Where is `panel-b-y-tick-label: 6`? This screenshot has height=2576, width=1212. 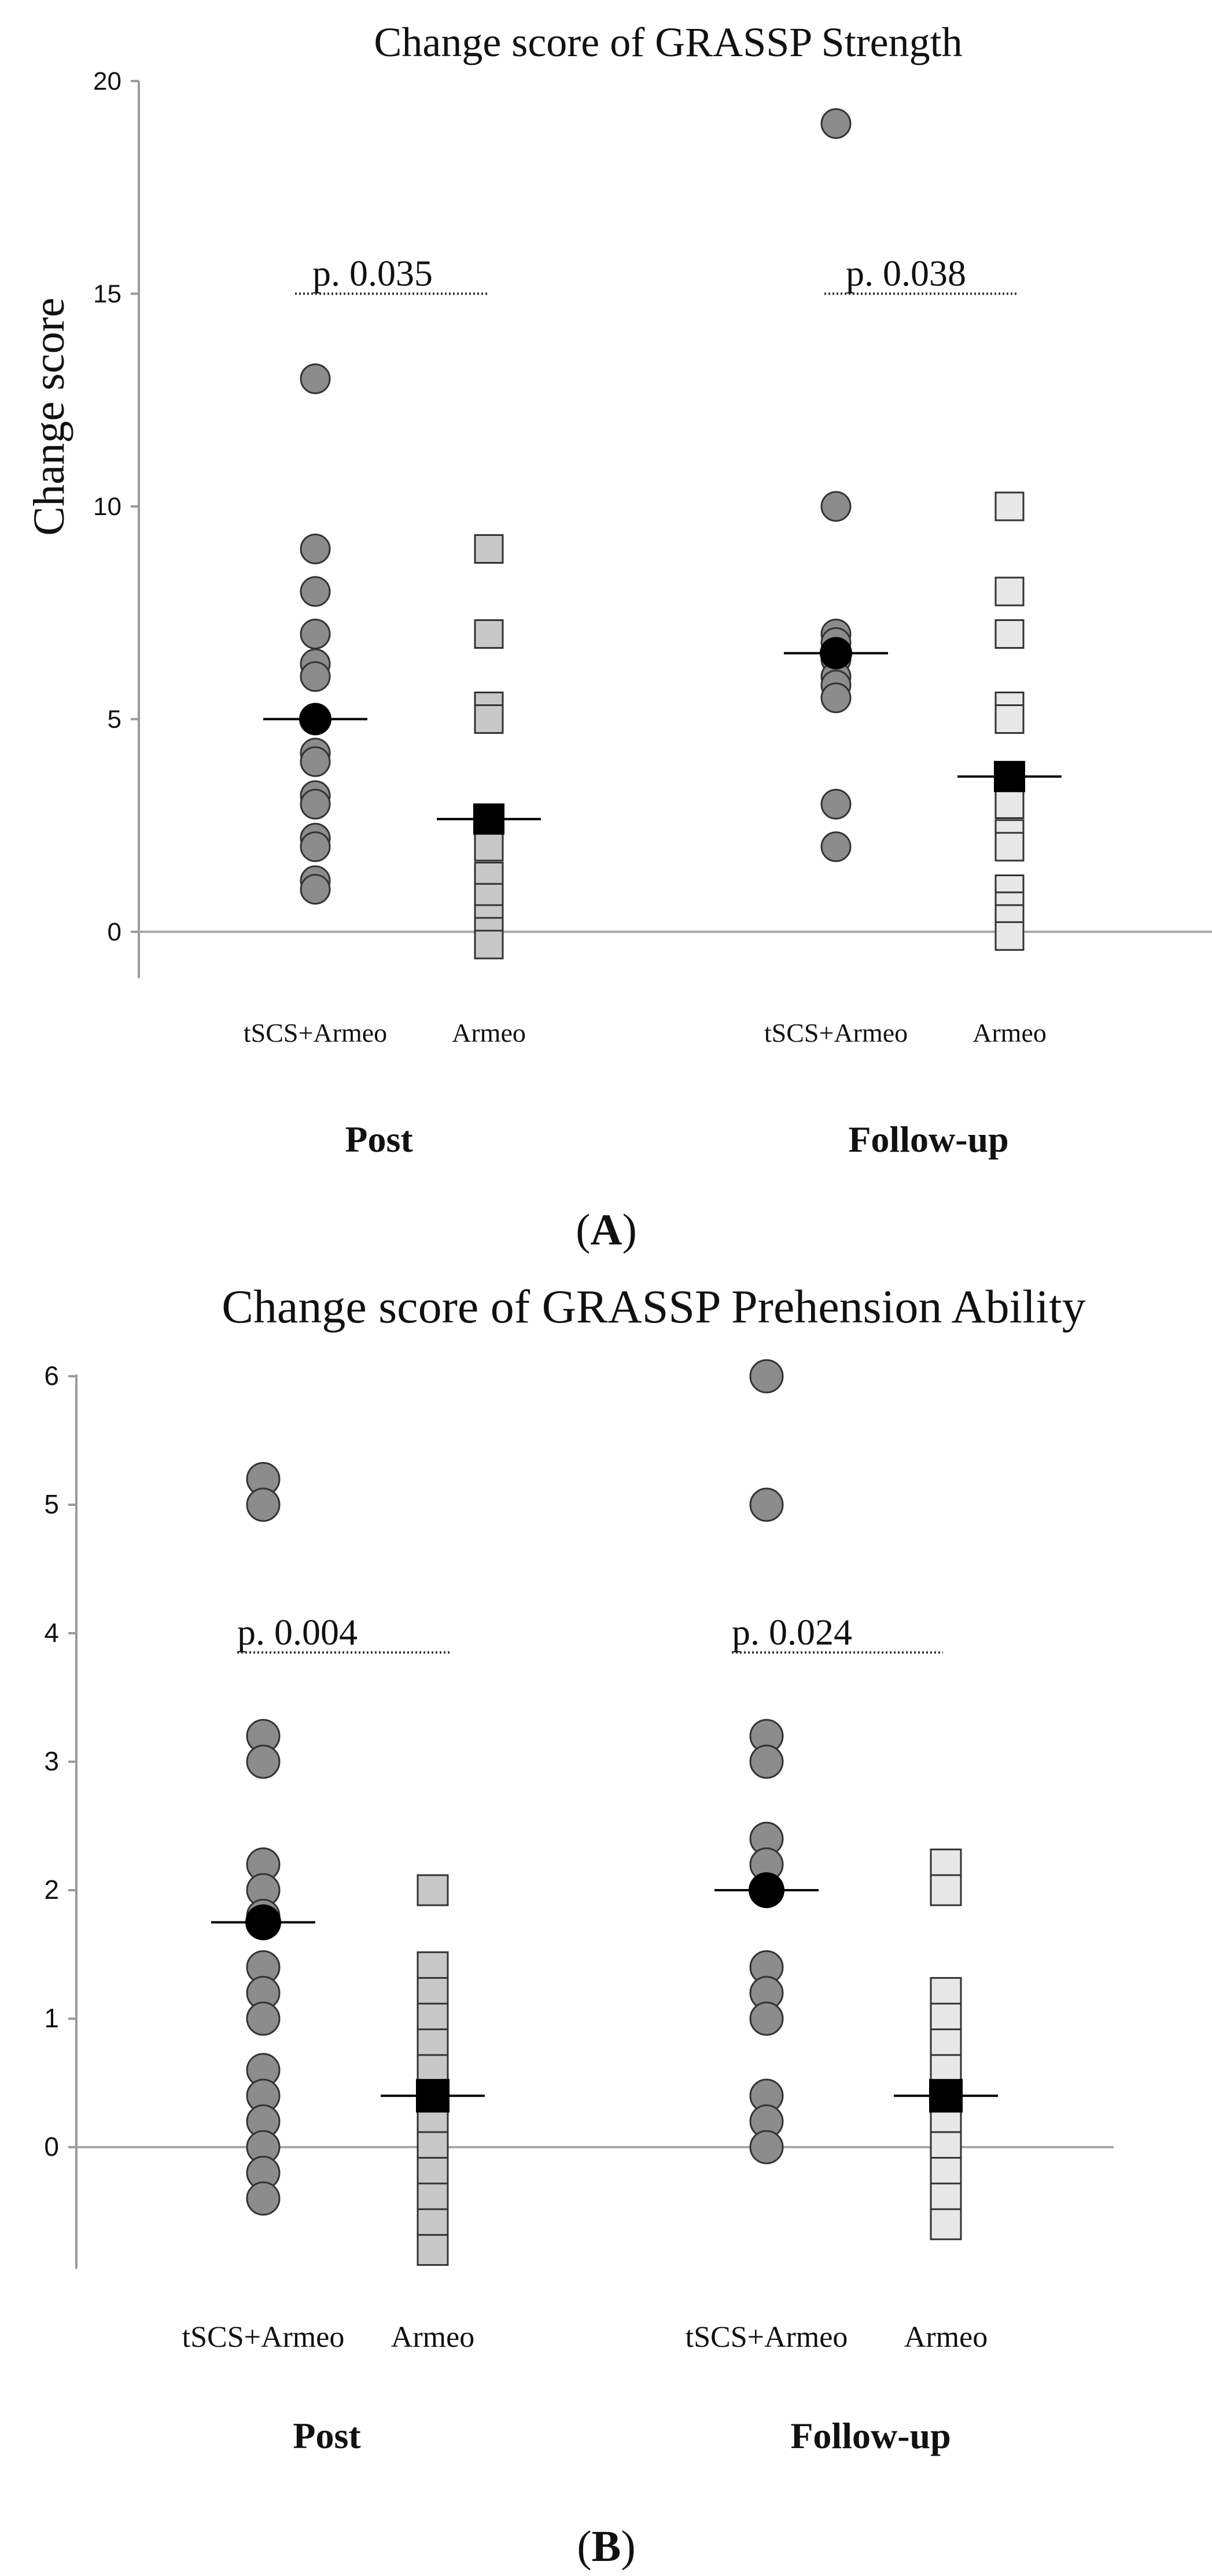
panel-b-y-tick-label: 6 is located at coordinates (51, 1376).